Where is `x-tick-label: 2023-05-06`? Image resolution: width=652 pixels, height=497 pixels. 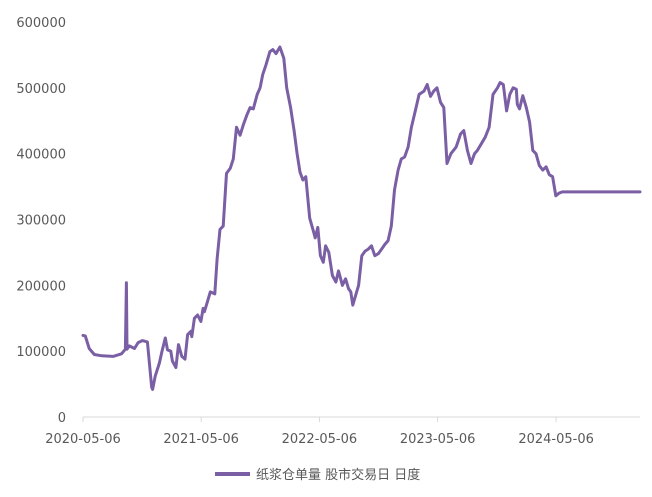
x-tick-label: 2023-05-06 is located at coordinates (438, 439).